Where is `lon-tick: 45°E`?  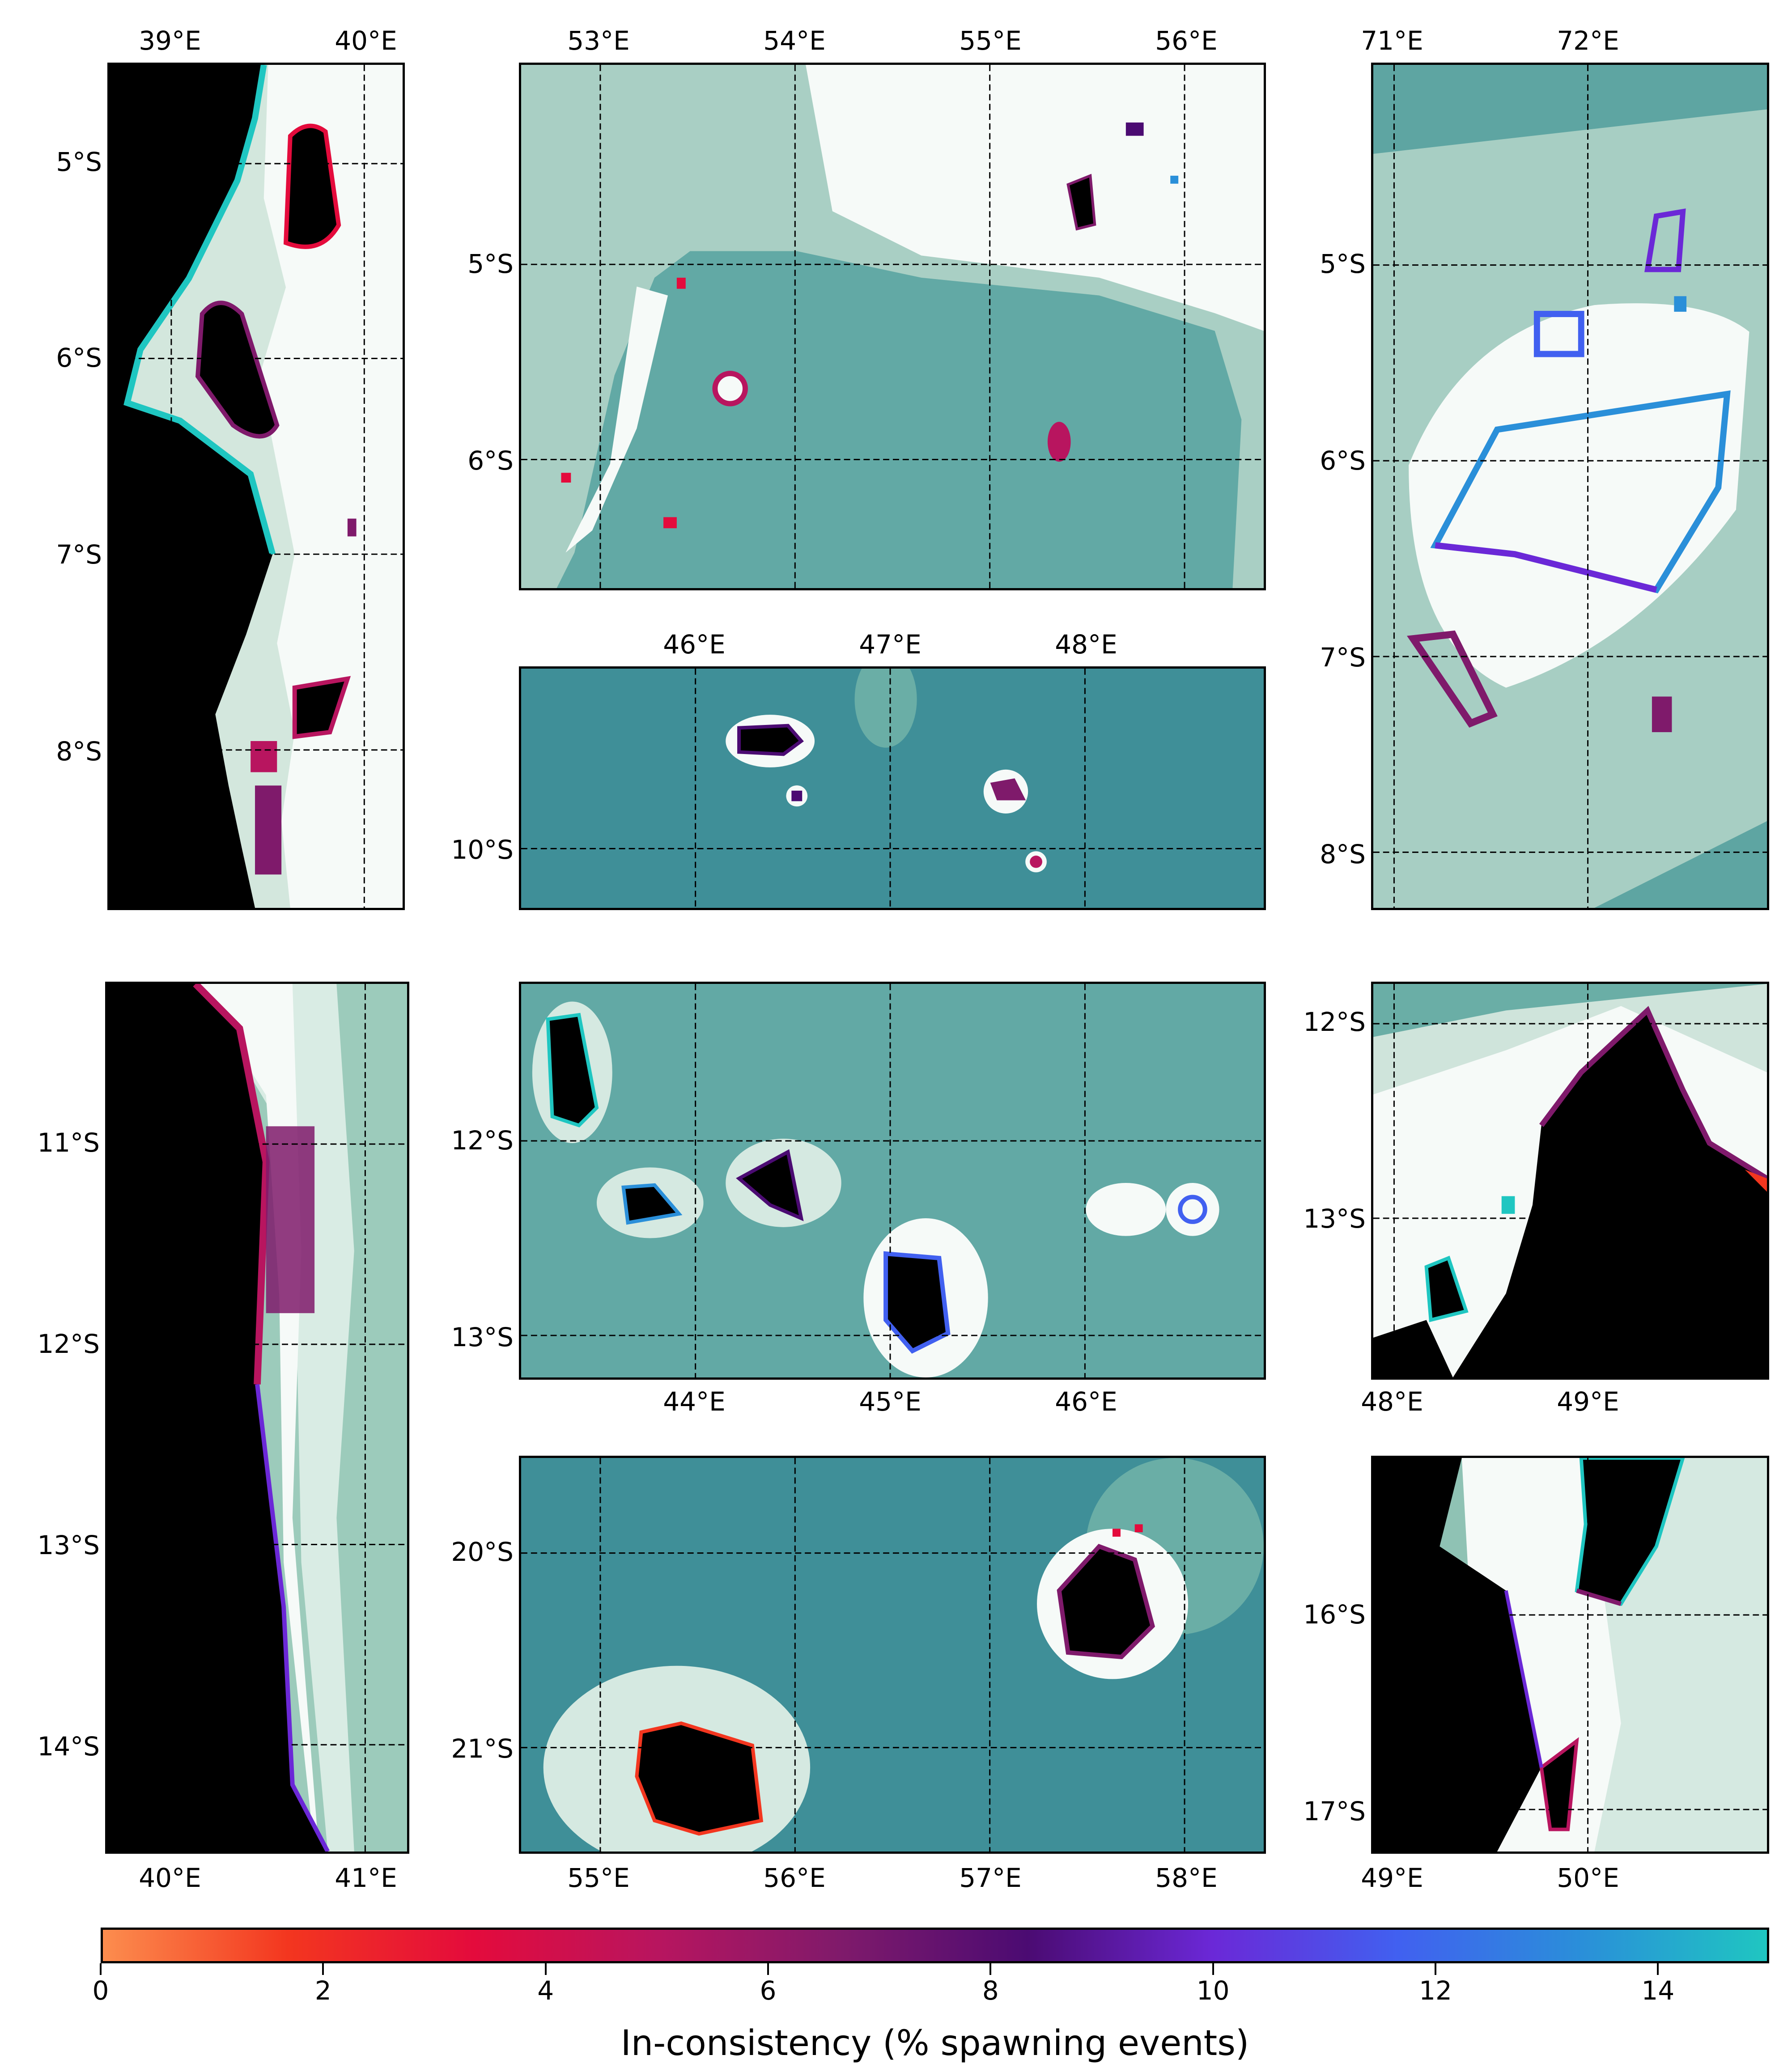 lon-tick: 45°E is located at coordinates (890, 1401).